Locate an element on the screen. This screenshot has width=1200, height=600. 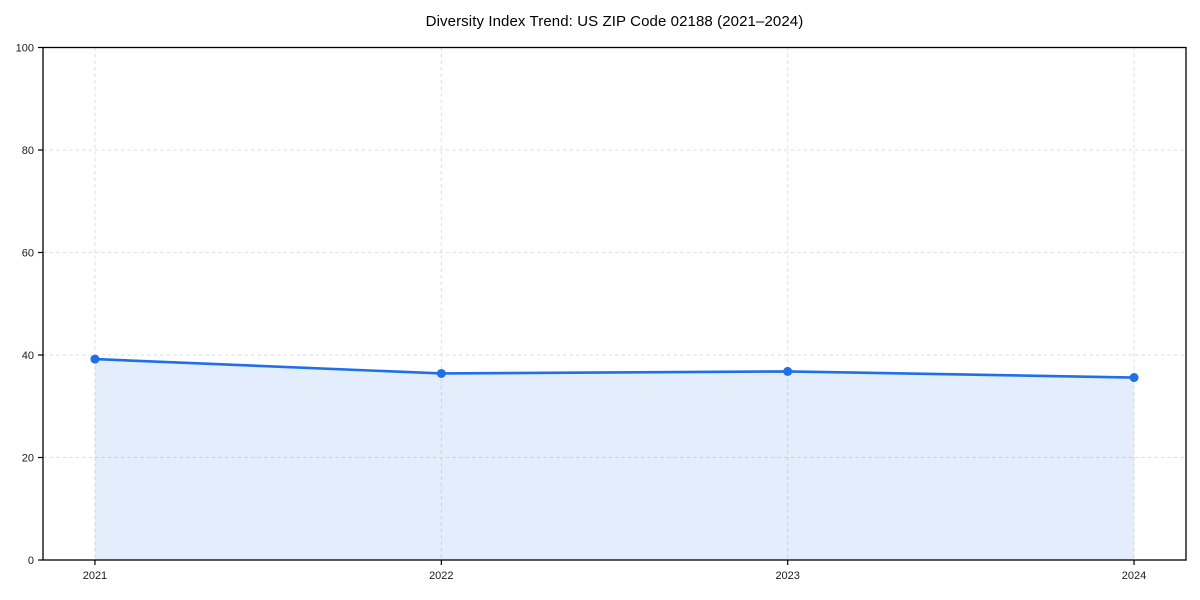
x-tick-label: 2021 is located at coordinates (95, 576).